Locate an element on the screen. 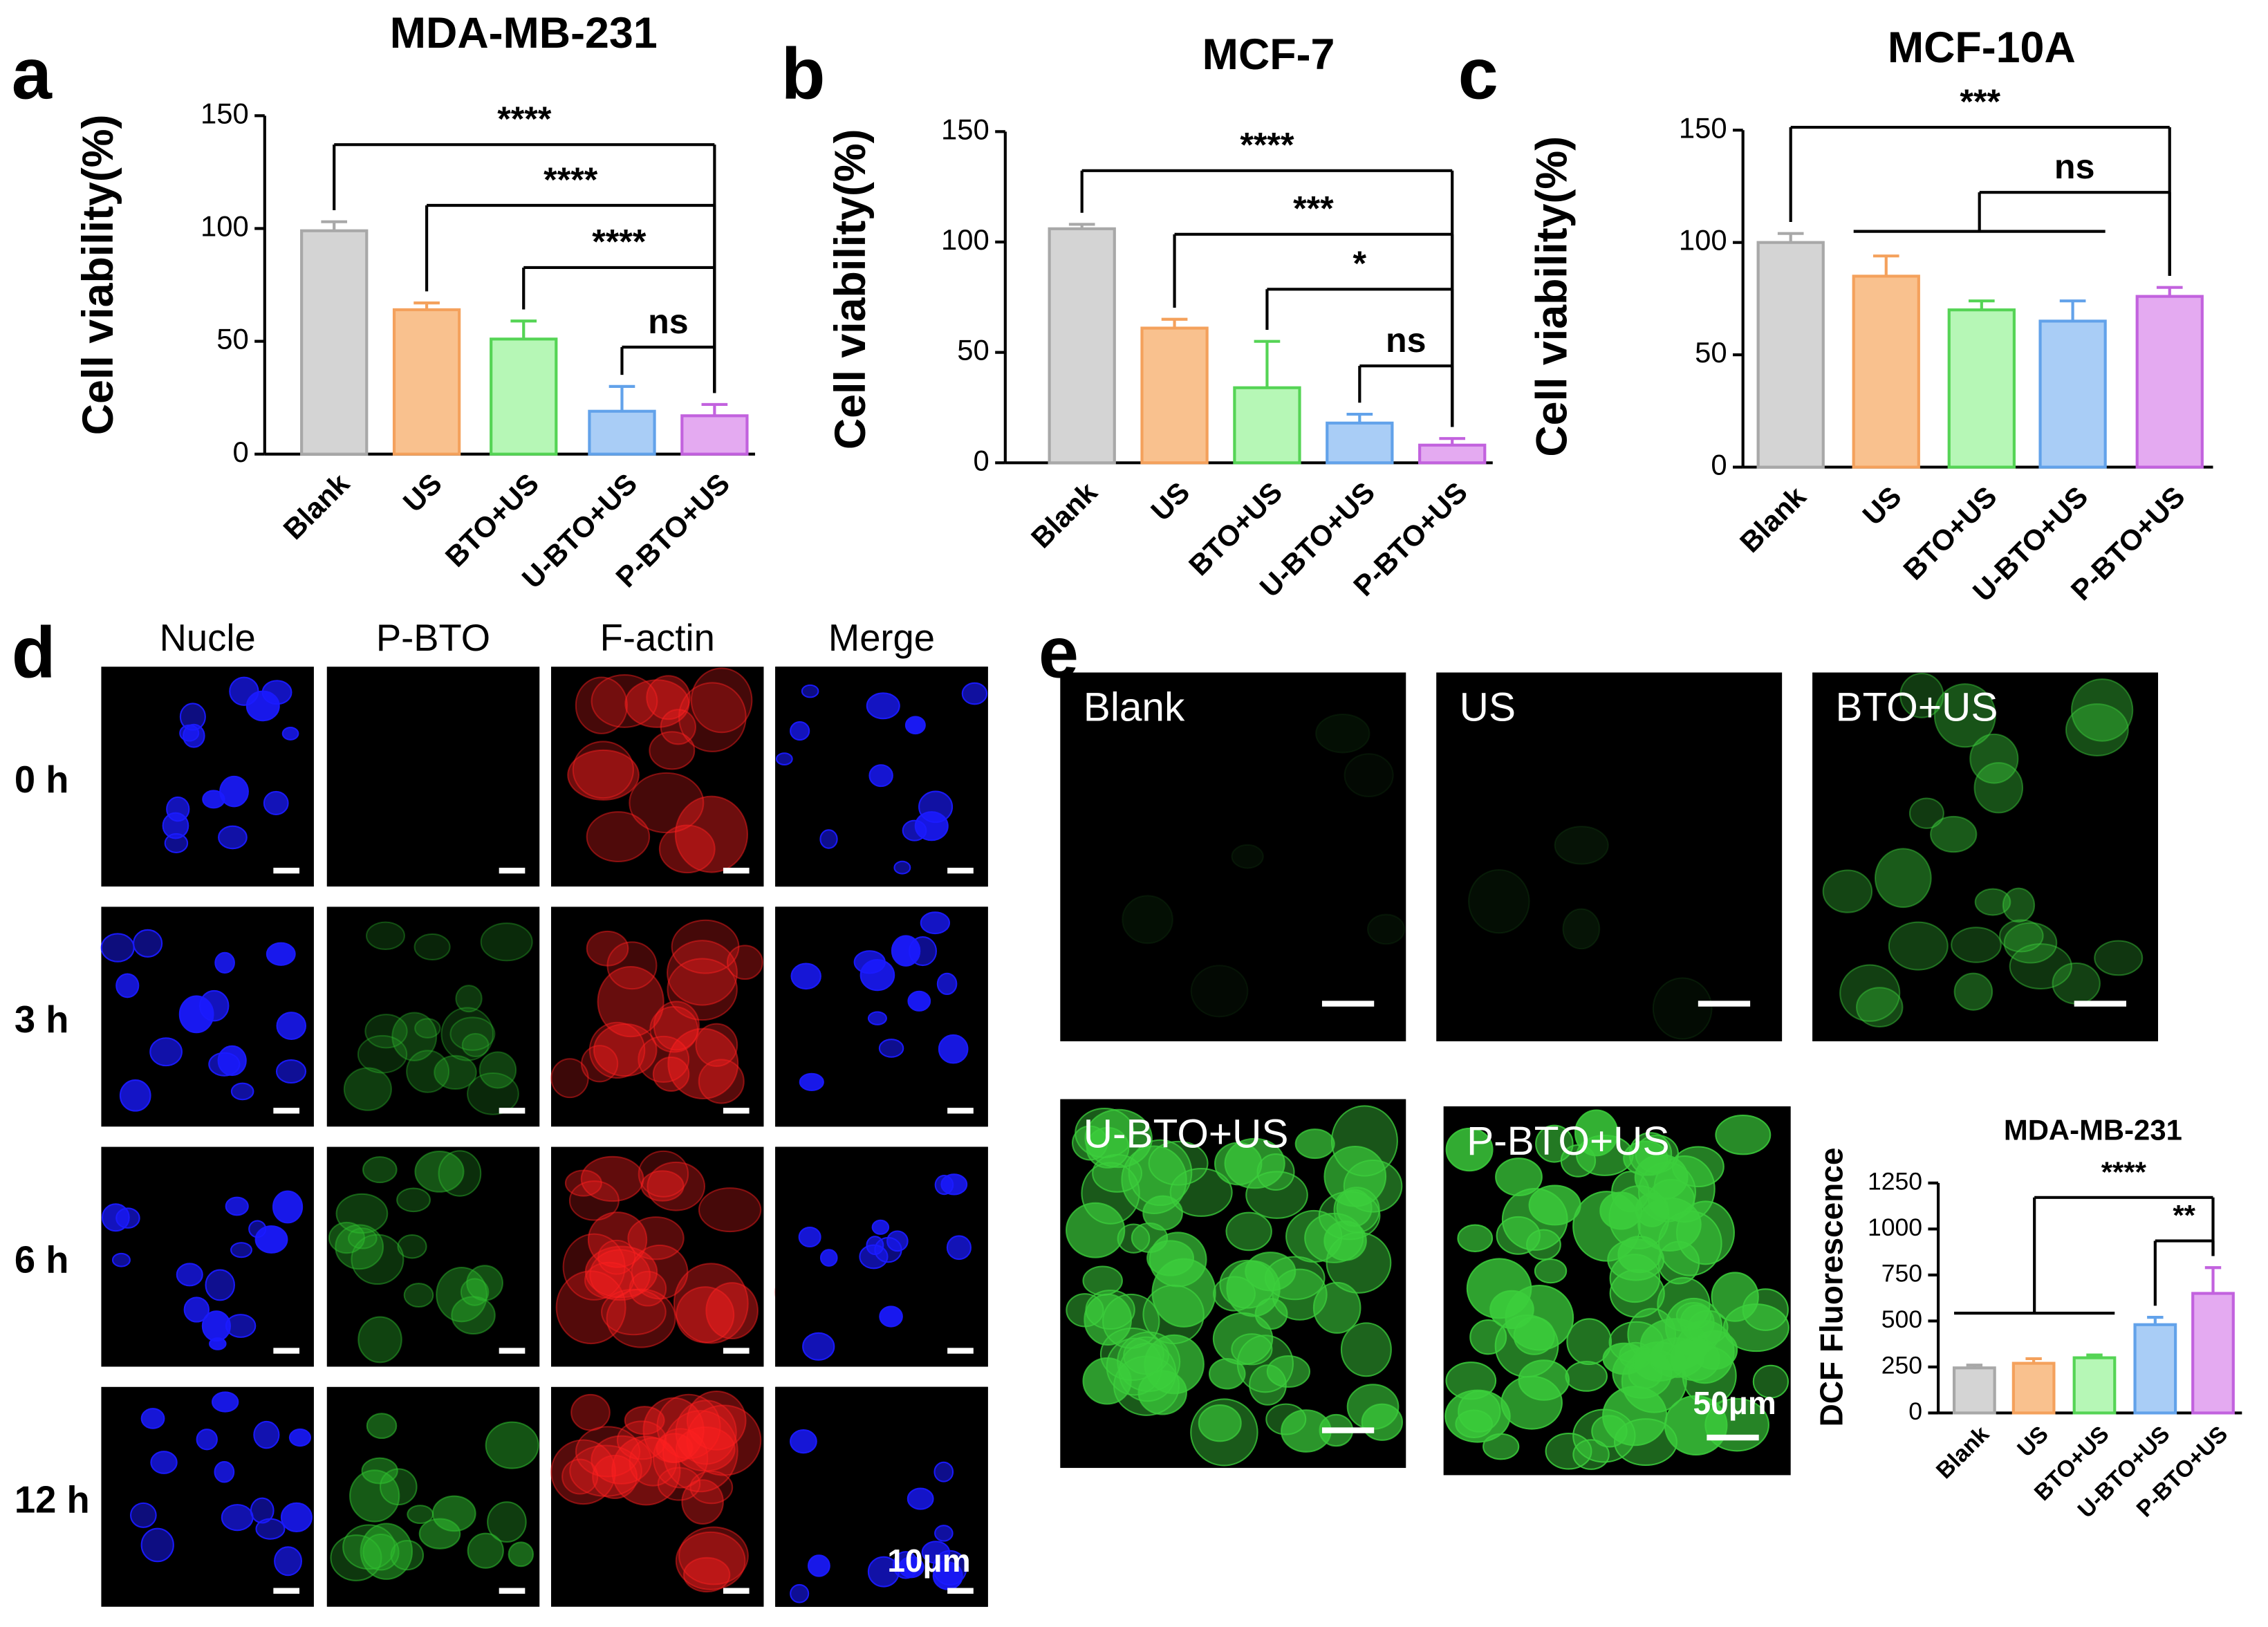  row-label: 12 h is located at coordinates (52, 1499).